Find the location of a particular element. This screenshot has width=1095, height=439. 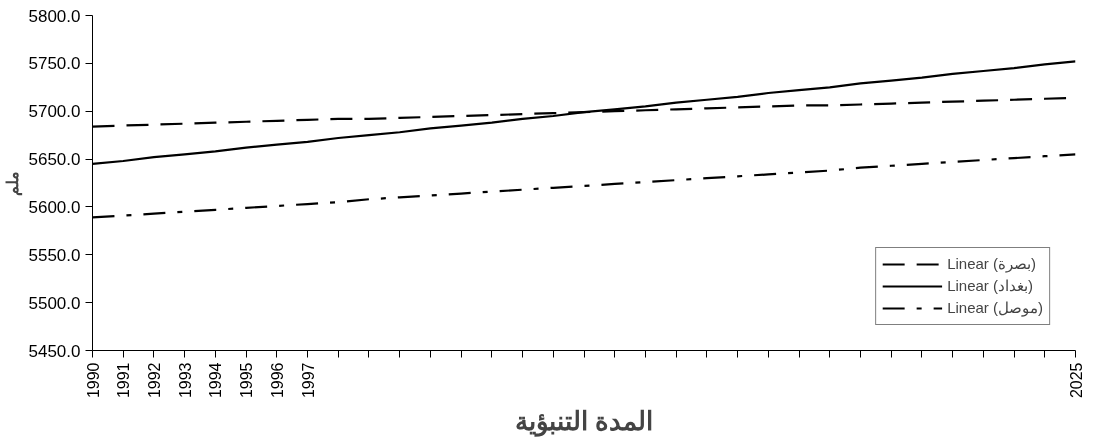

x-tick-label: 1990 is located at coordinates (93, 380).